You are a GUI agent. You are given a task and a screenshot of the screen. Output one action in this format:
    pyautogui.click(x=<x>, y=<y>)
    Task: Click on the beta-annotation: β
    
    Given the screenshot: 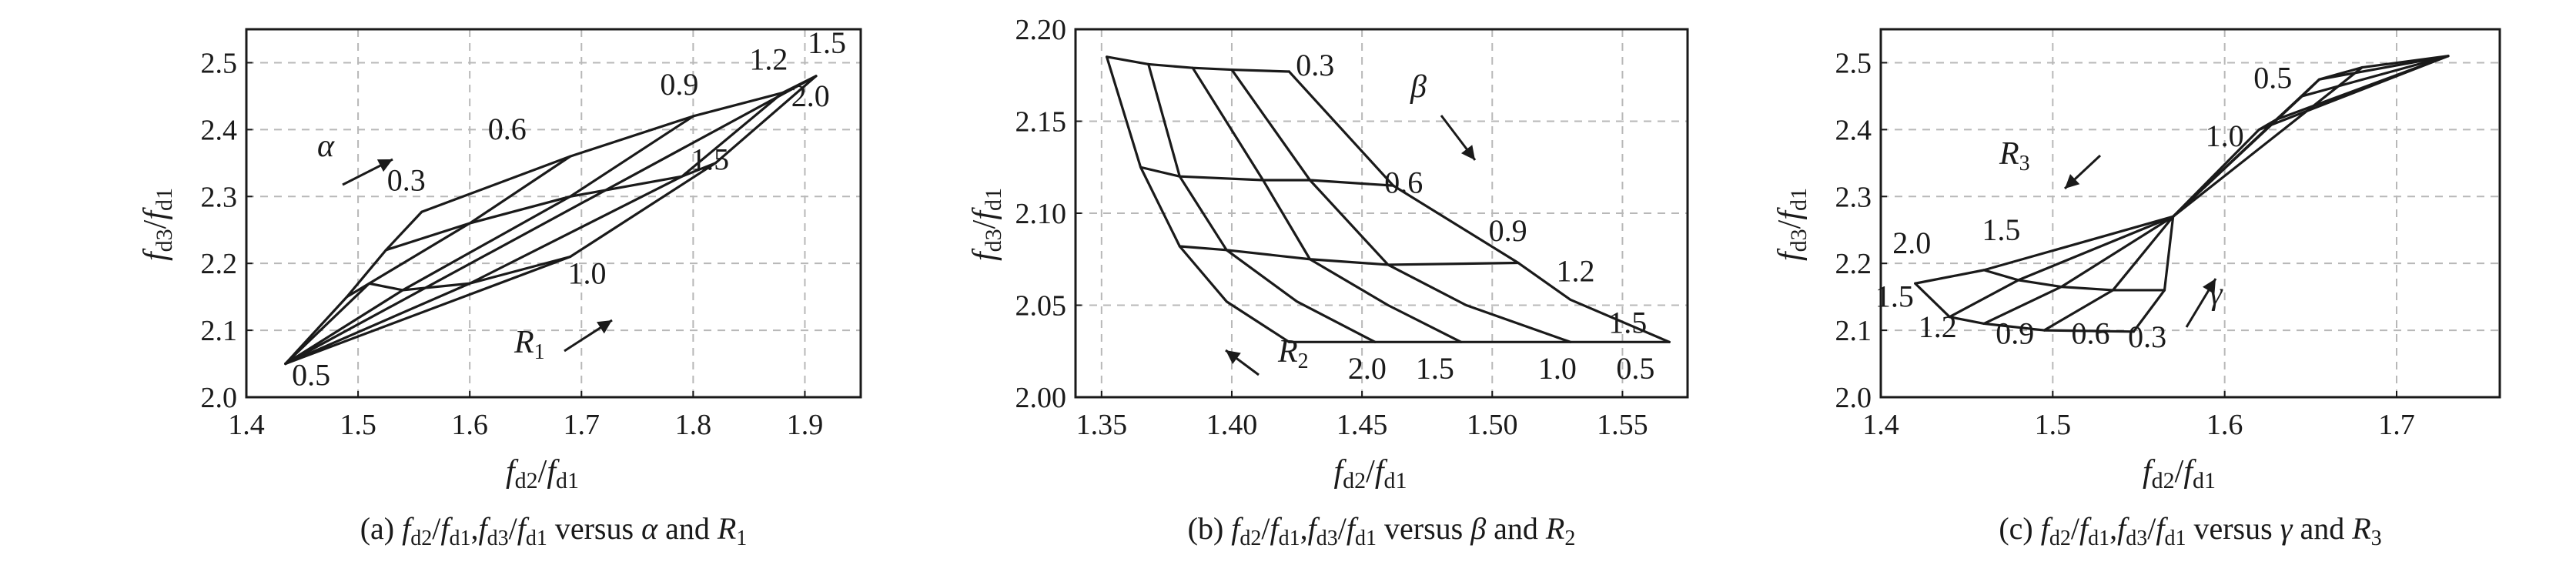 What is the action you would take?
    pyautogui.click(x=1419, y=87)
    